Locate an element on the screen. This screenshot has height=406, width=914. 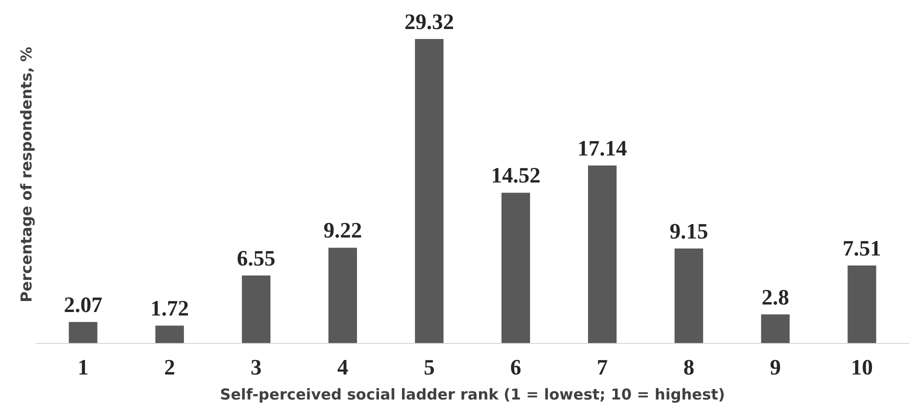
data-label: 17.14 is located at coordinates (603, 147).